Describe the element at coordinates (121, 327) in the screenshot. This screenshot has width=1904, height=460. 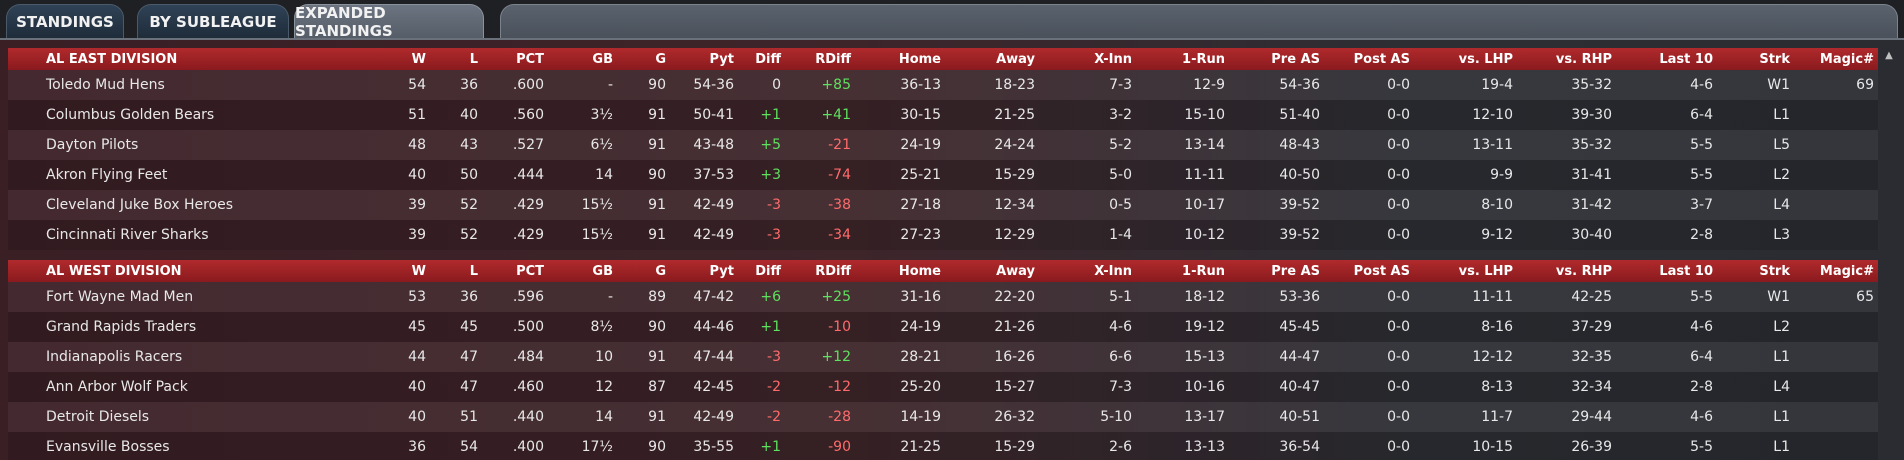
I see `team-name-link: Grand Rapids Traders` at that location.